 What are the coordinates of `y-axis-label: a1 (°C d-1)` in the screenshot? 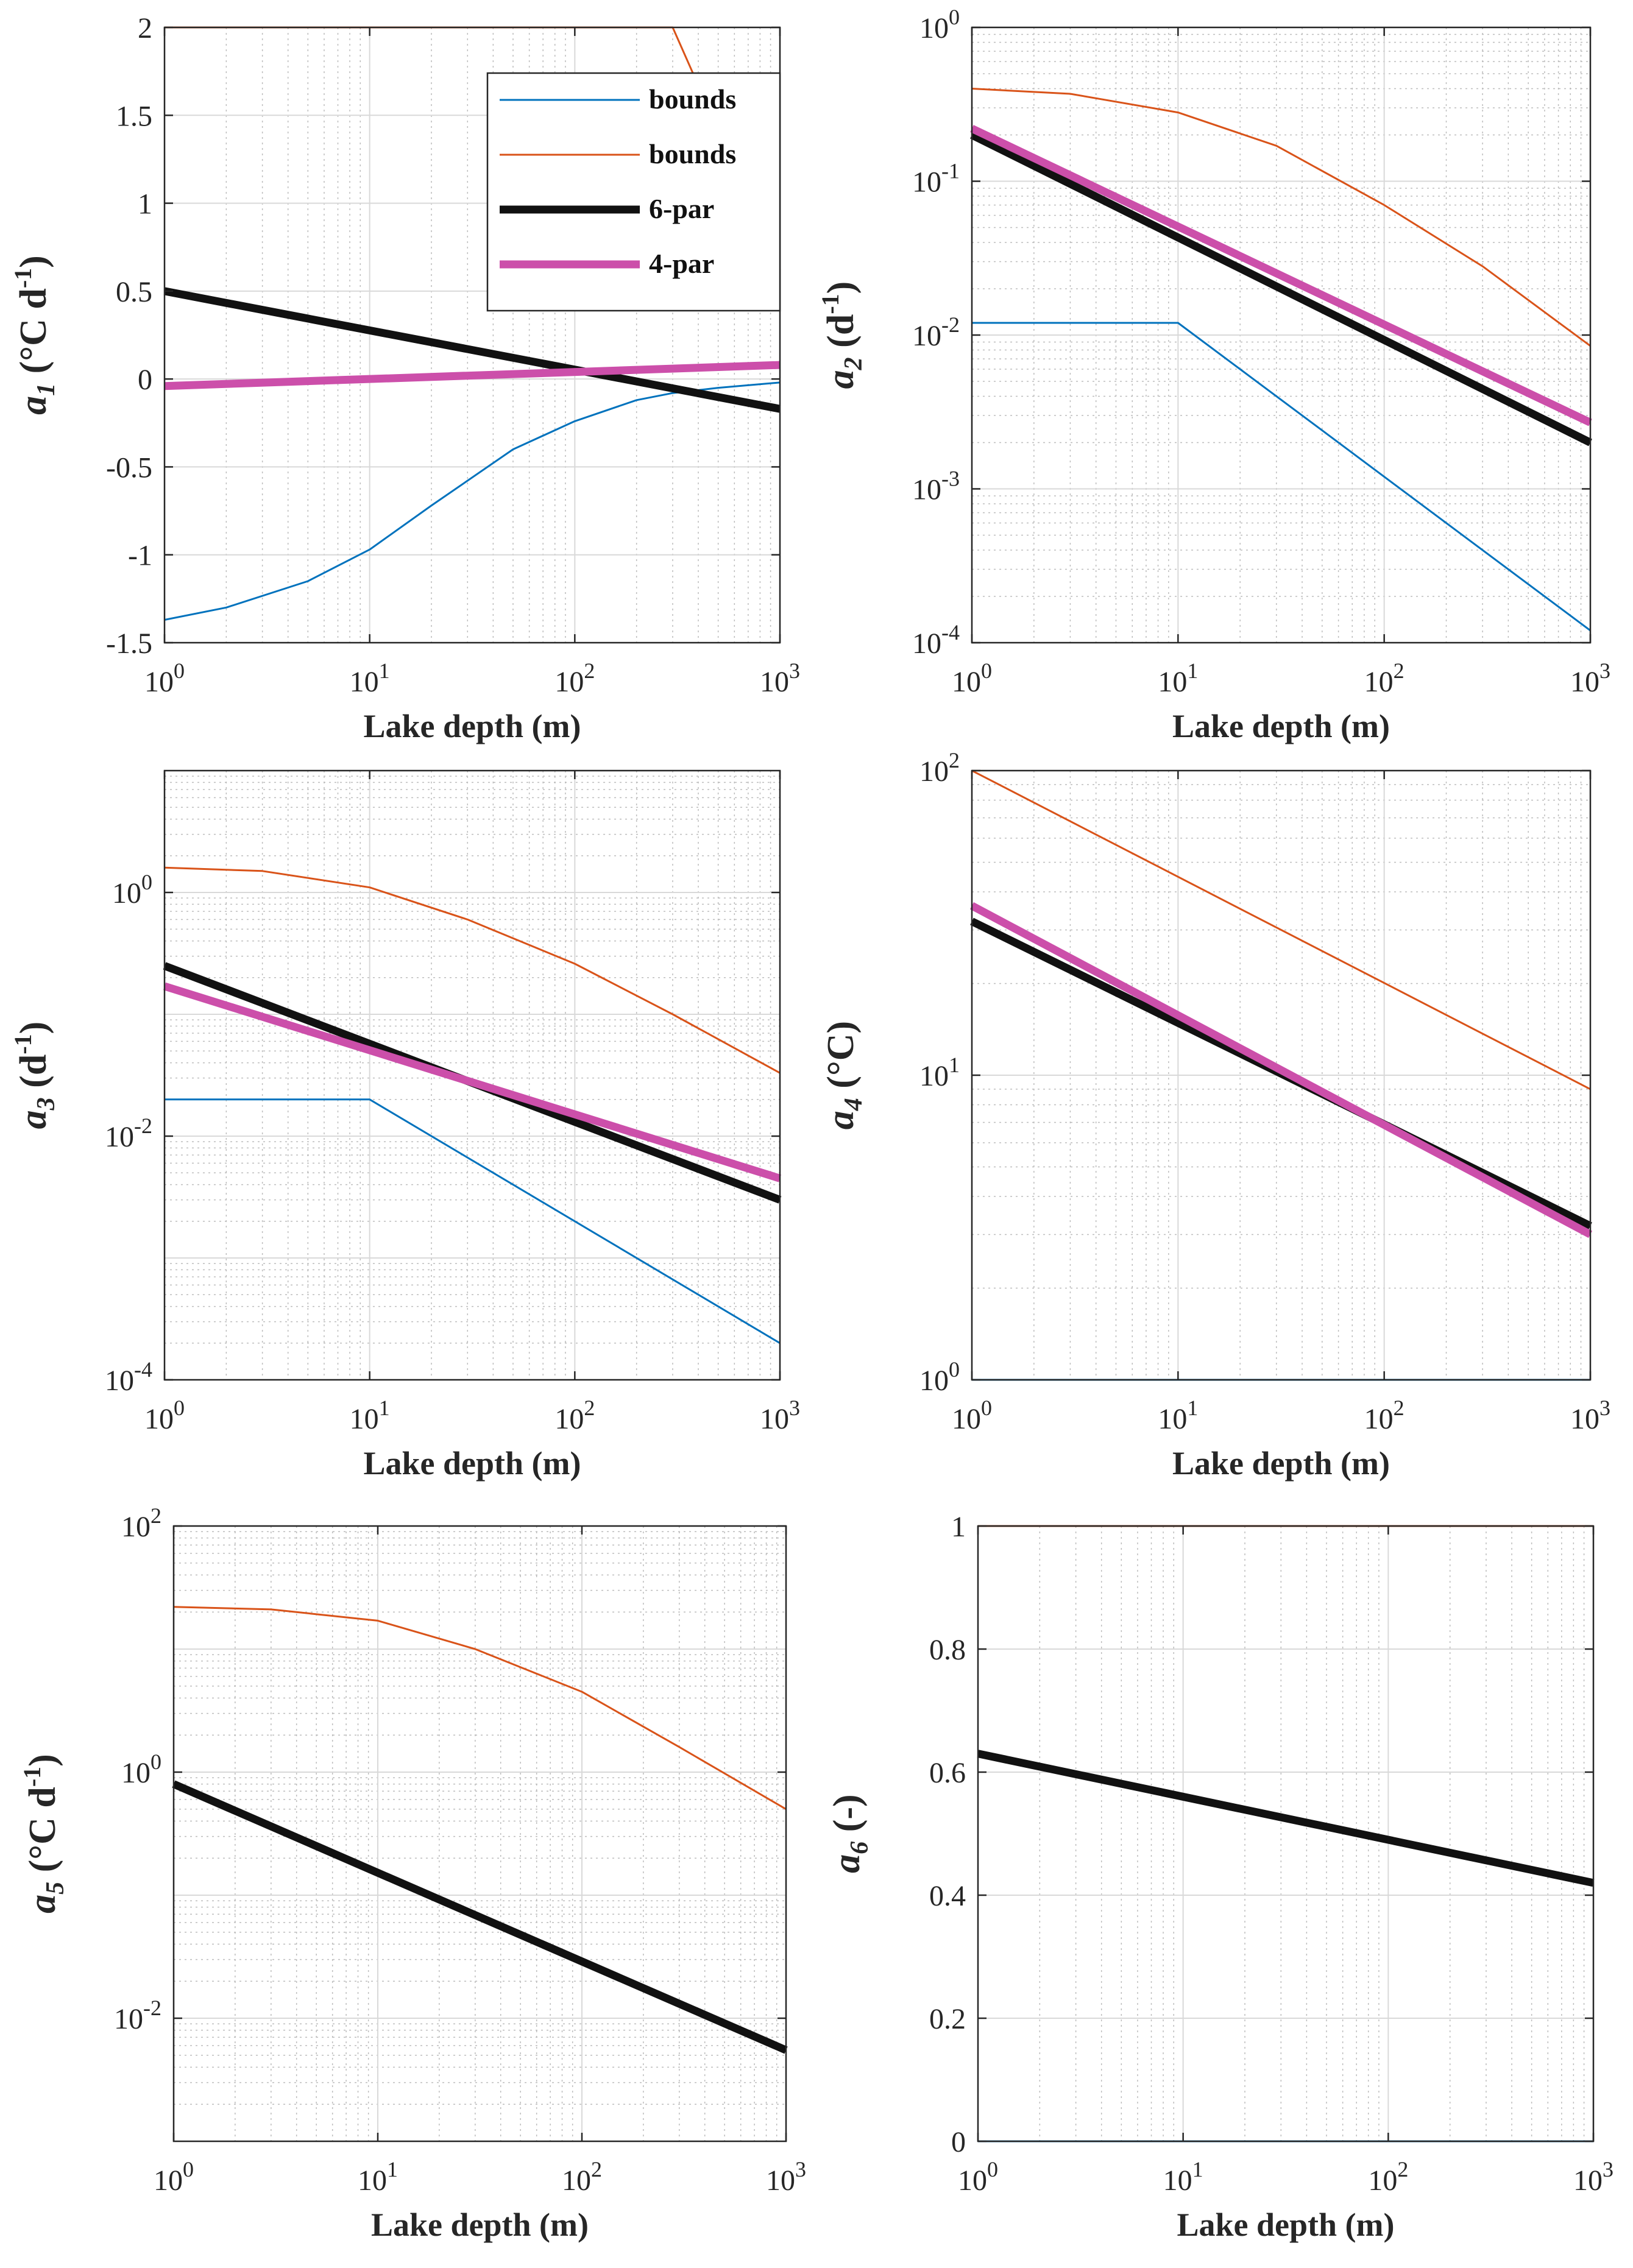 It's located at (34, 335).